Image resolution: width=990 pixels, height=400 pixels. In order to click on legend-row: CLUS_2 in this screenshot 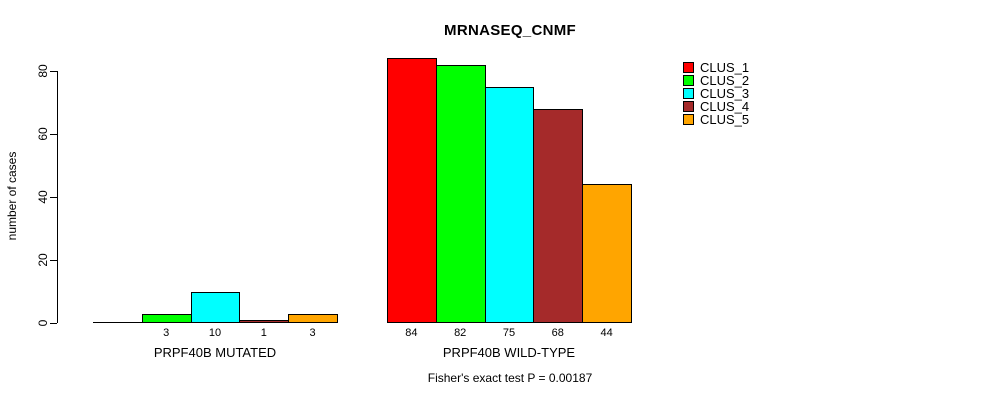, I will do `click(716, 80)`.